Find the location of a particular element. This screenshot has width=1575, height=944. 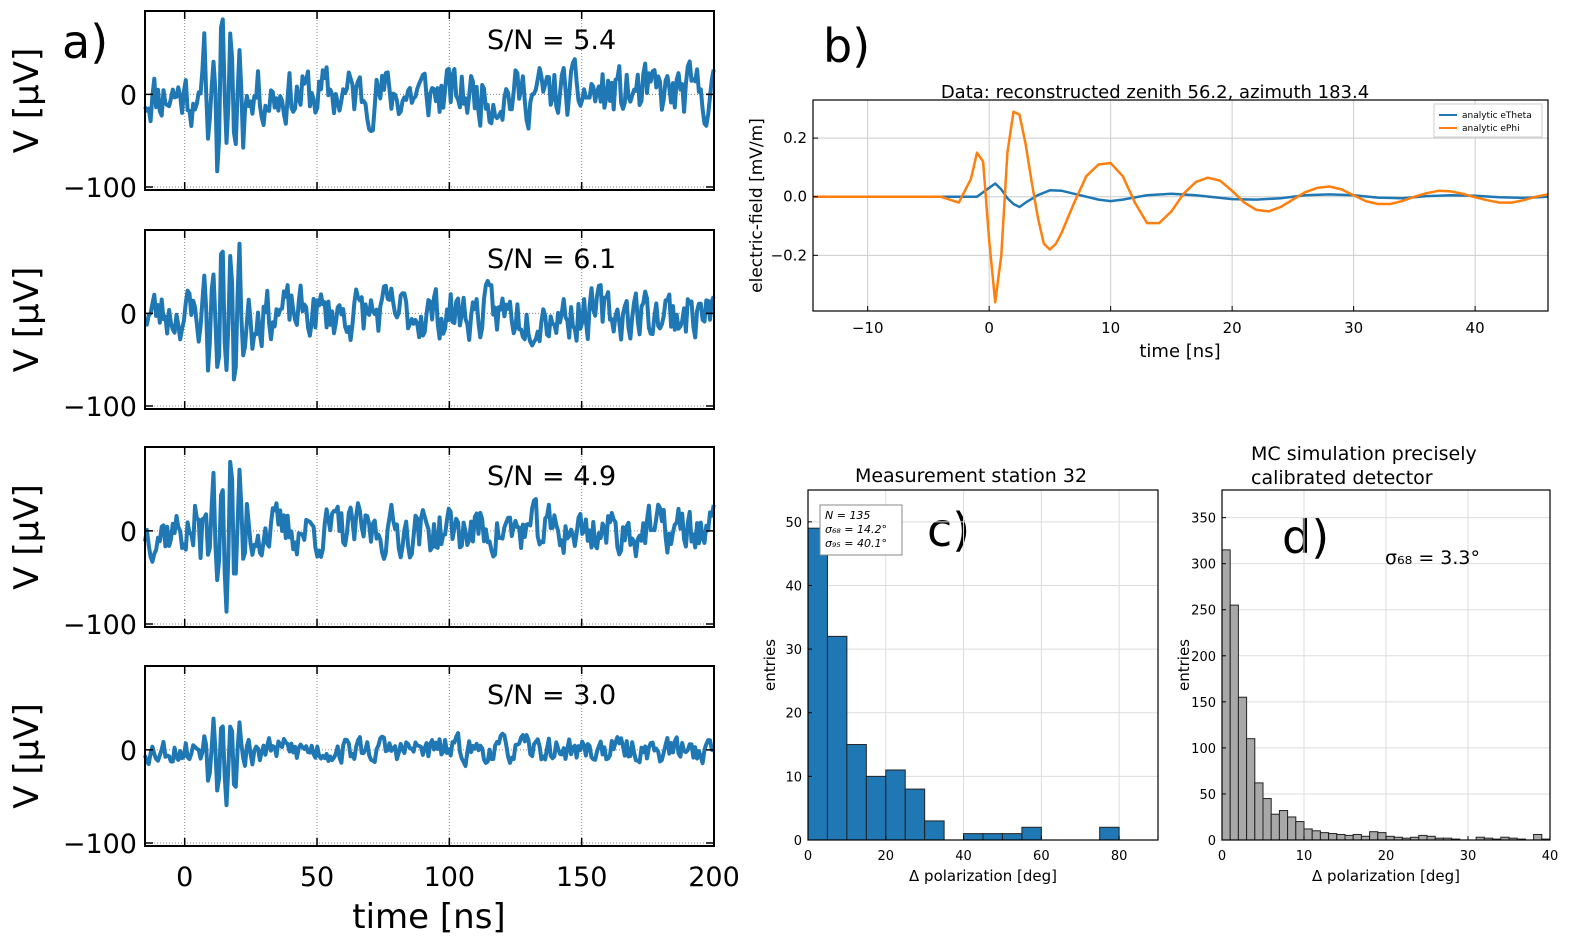

y-axis-label: entries is located at coordinates (770, 665).